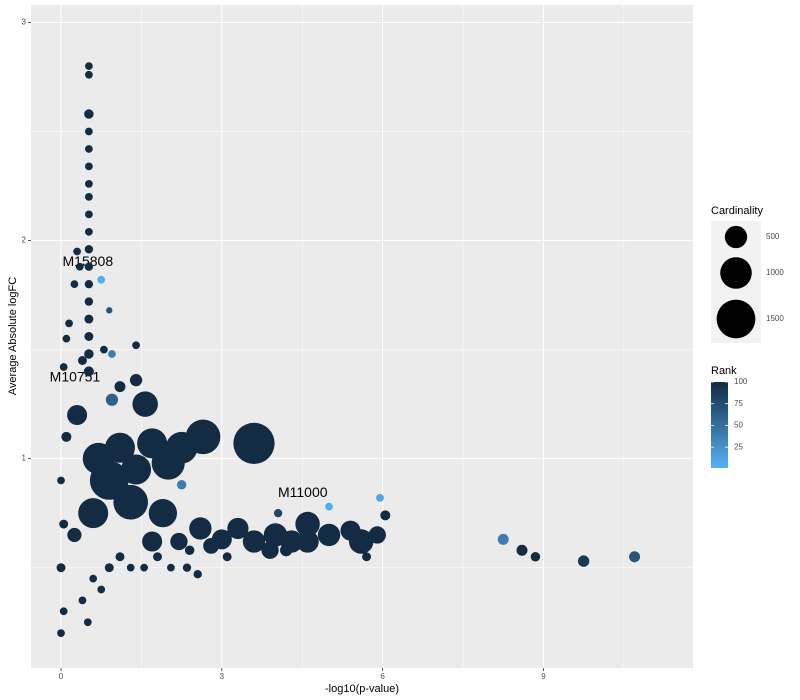  What do you see at coordinates (303, 492) in the screenshot?
I see `annotation: M11000` at bounding box center [303, 492].